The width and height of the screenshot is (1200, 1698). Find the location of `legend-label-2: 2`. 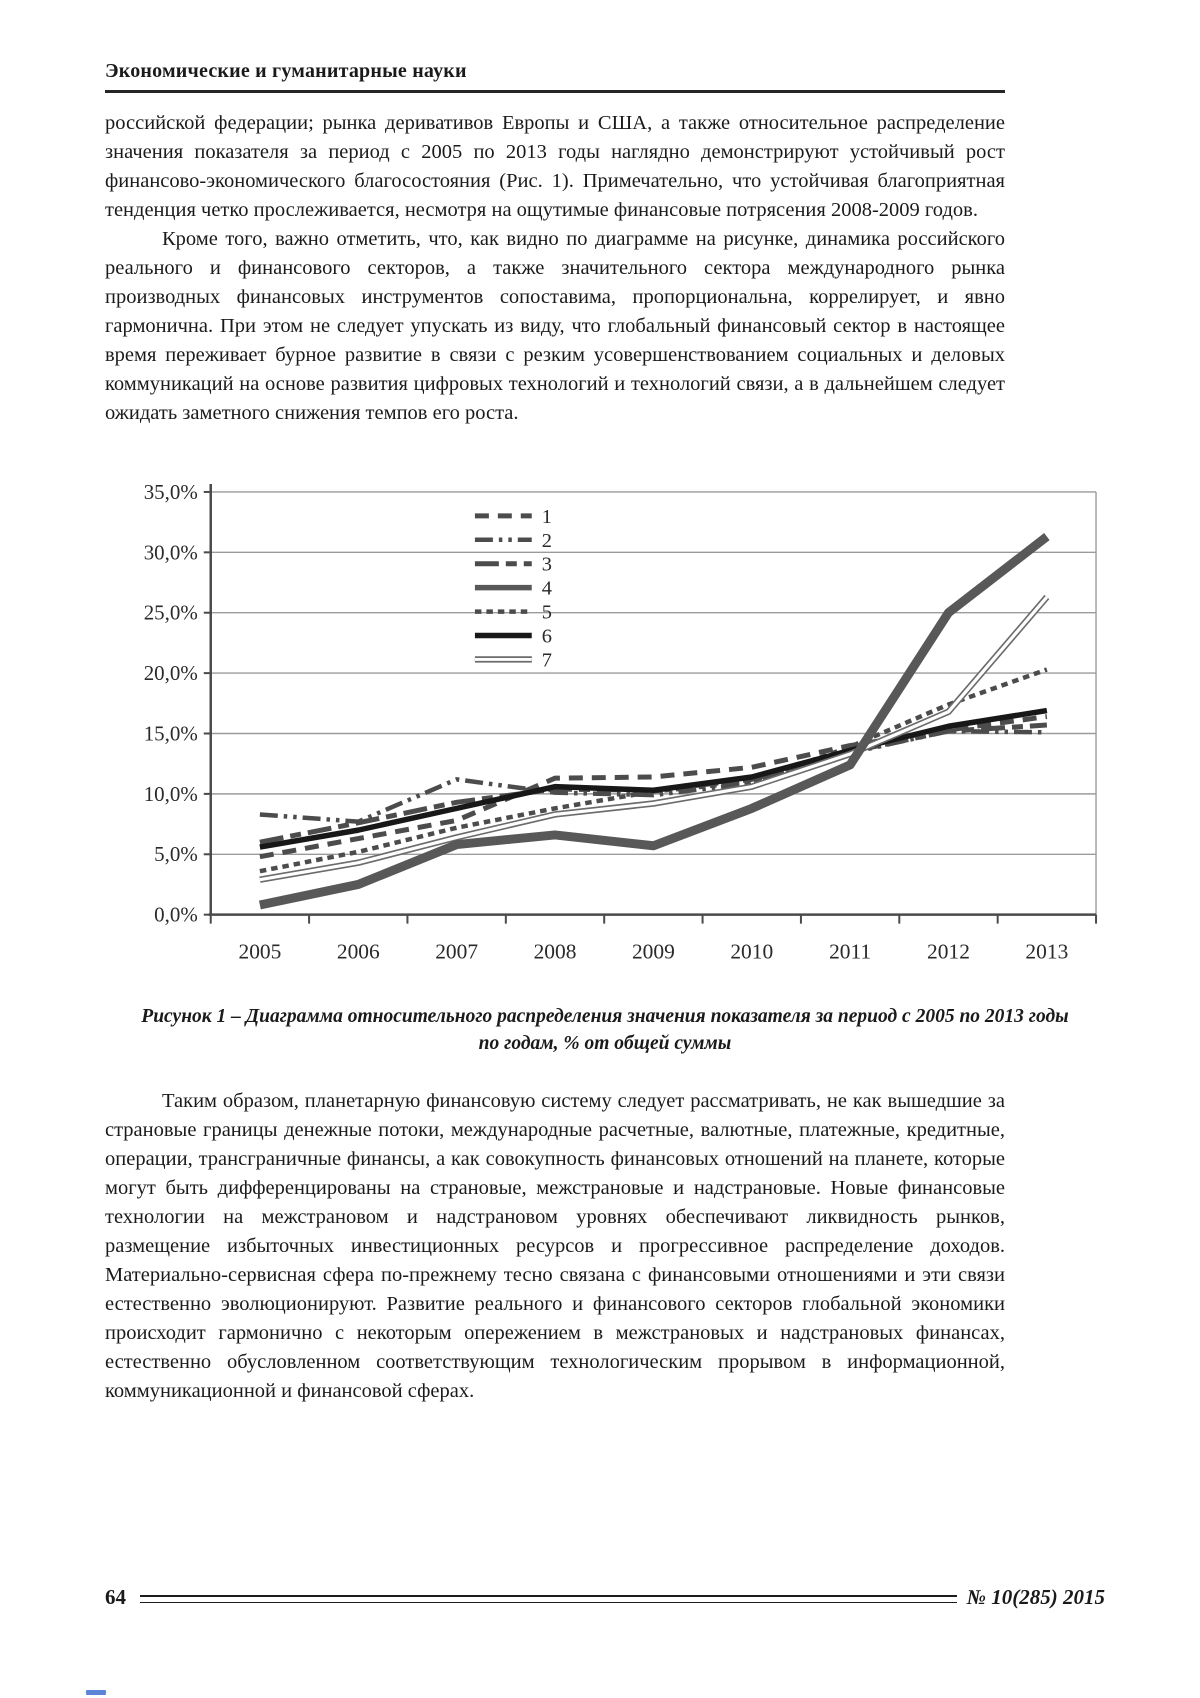

legend-label-2: 2 is located at coordinates (547, 541).